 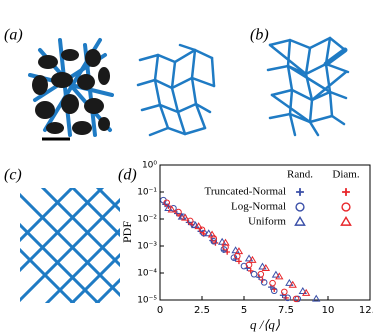 What do you see at coordinates (328, 310) in the screenshot?
I see `x-tick-label: 10` at bounding box center [328, 310].